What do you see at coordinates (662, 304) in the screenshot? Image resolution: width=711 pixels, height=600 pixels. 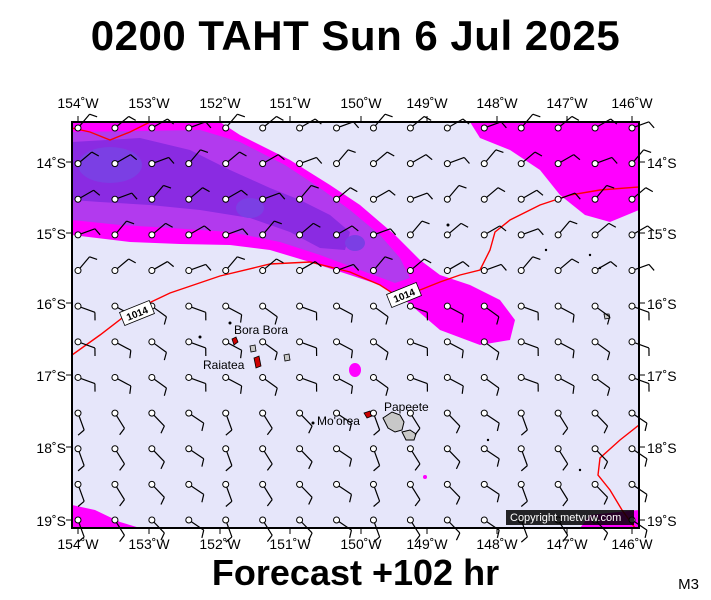 I see `lat-label-right: 16˚S` at bounding box center [662, 304].